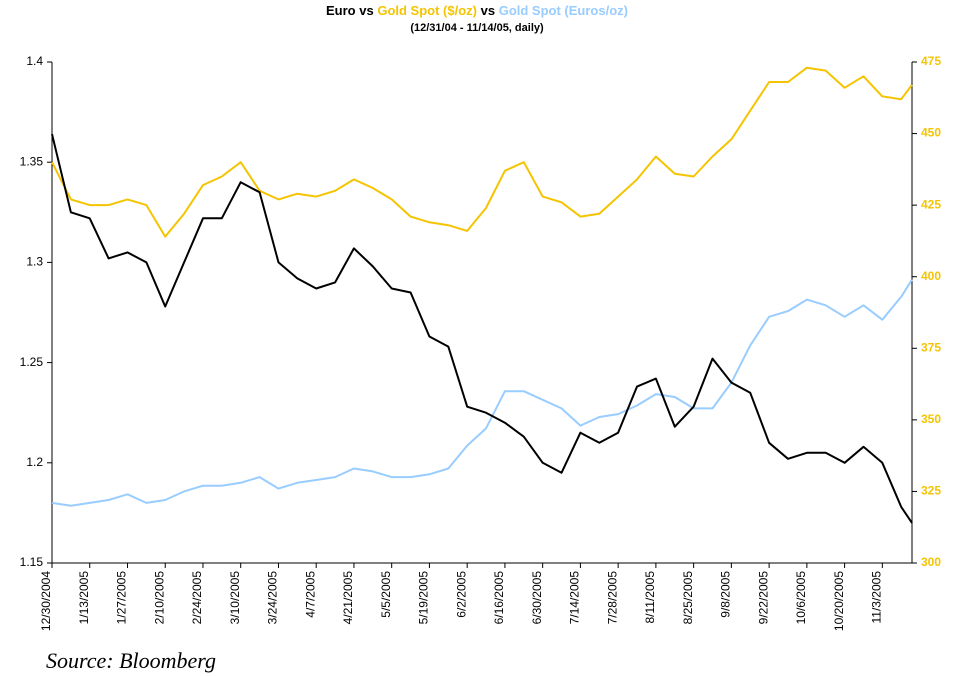 Image resolution: width=954 pixels, height=676 pixels. I want to click on y-tick-label: 1.25, so click(32, 362).